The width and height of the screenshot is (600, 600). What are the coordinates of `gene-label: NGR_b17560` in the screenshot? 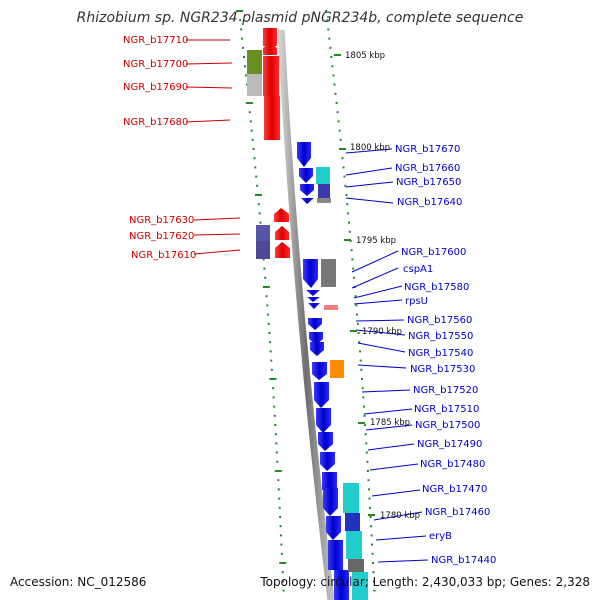 It's located at (439, 320).